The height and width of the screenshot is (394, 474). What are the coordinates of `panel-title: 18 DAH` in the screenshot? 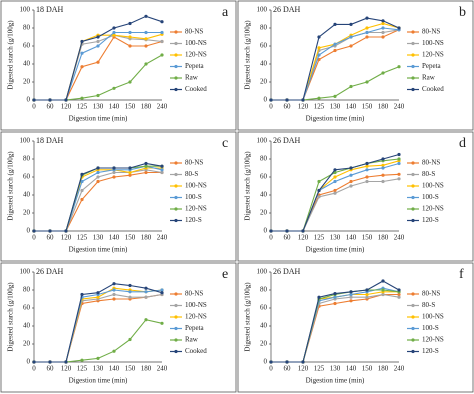 It's located at (50, 140).